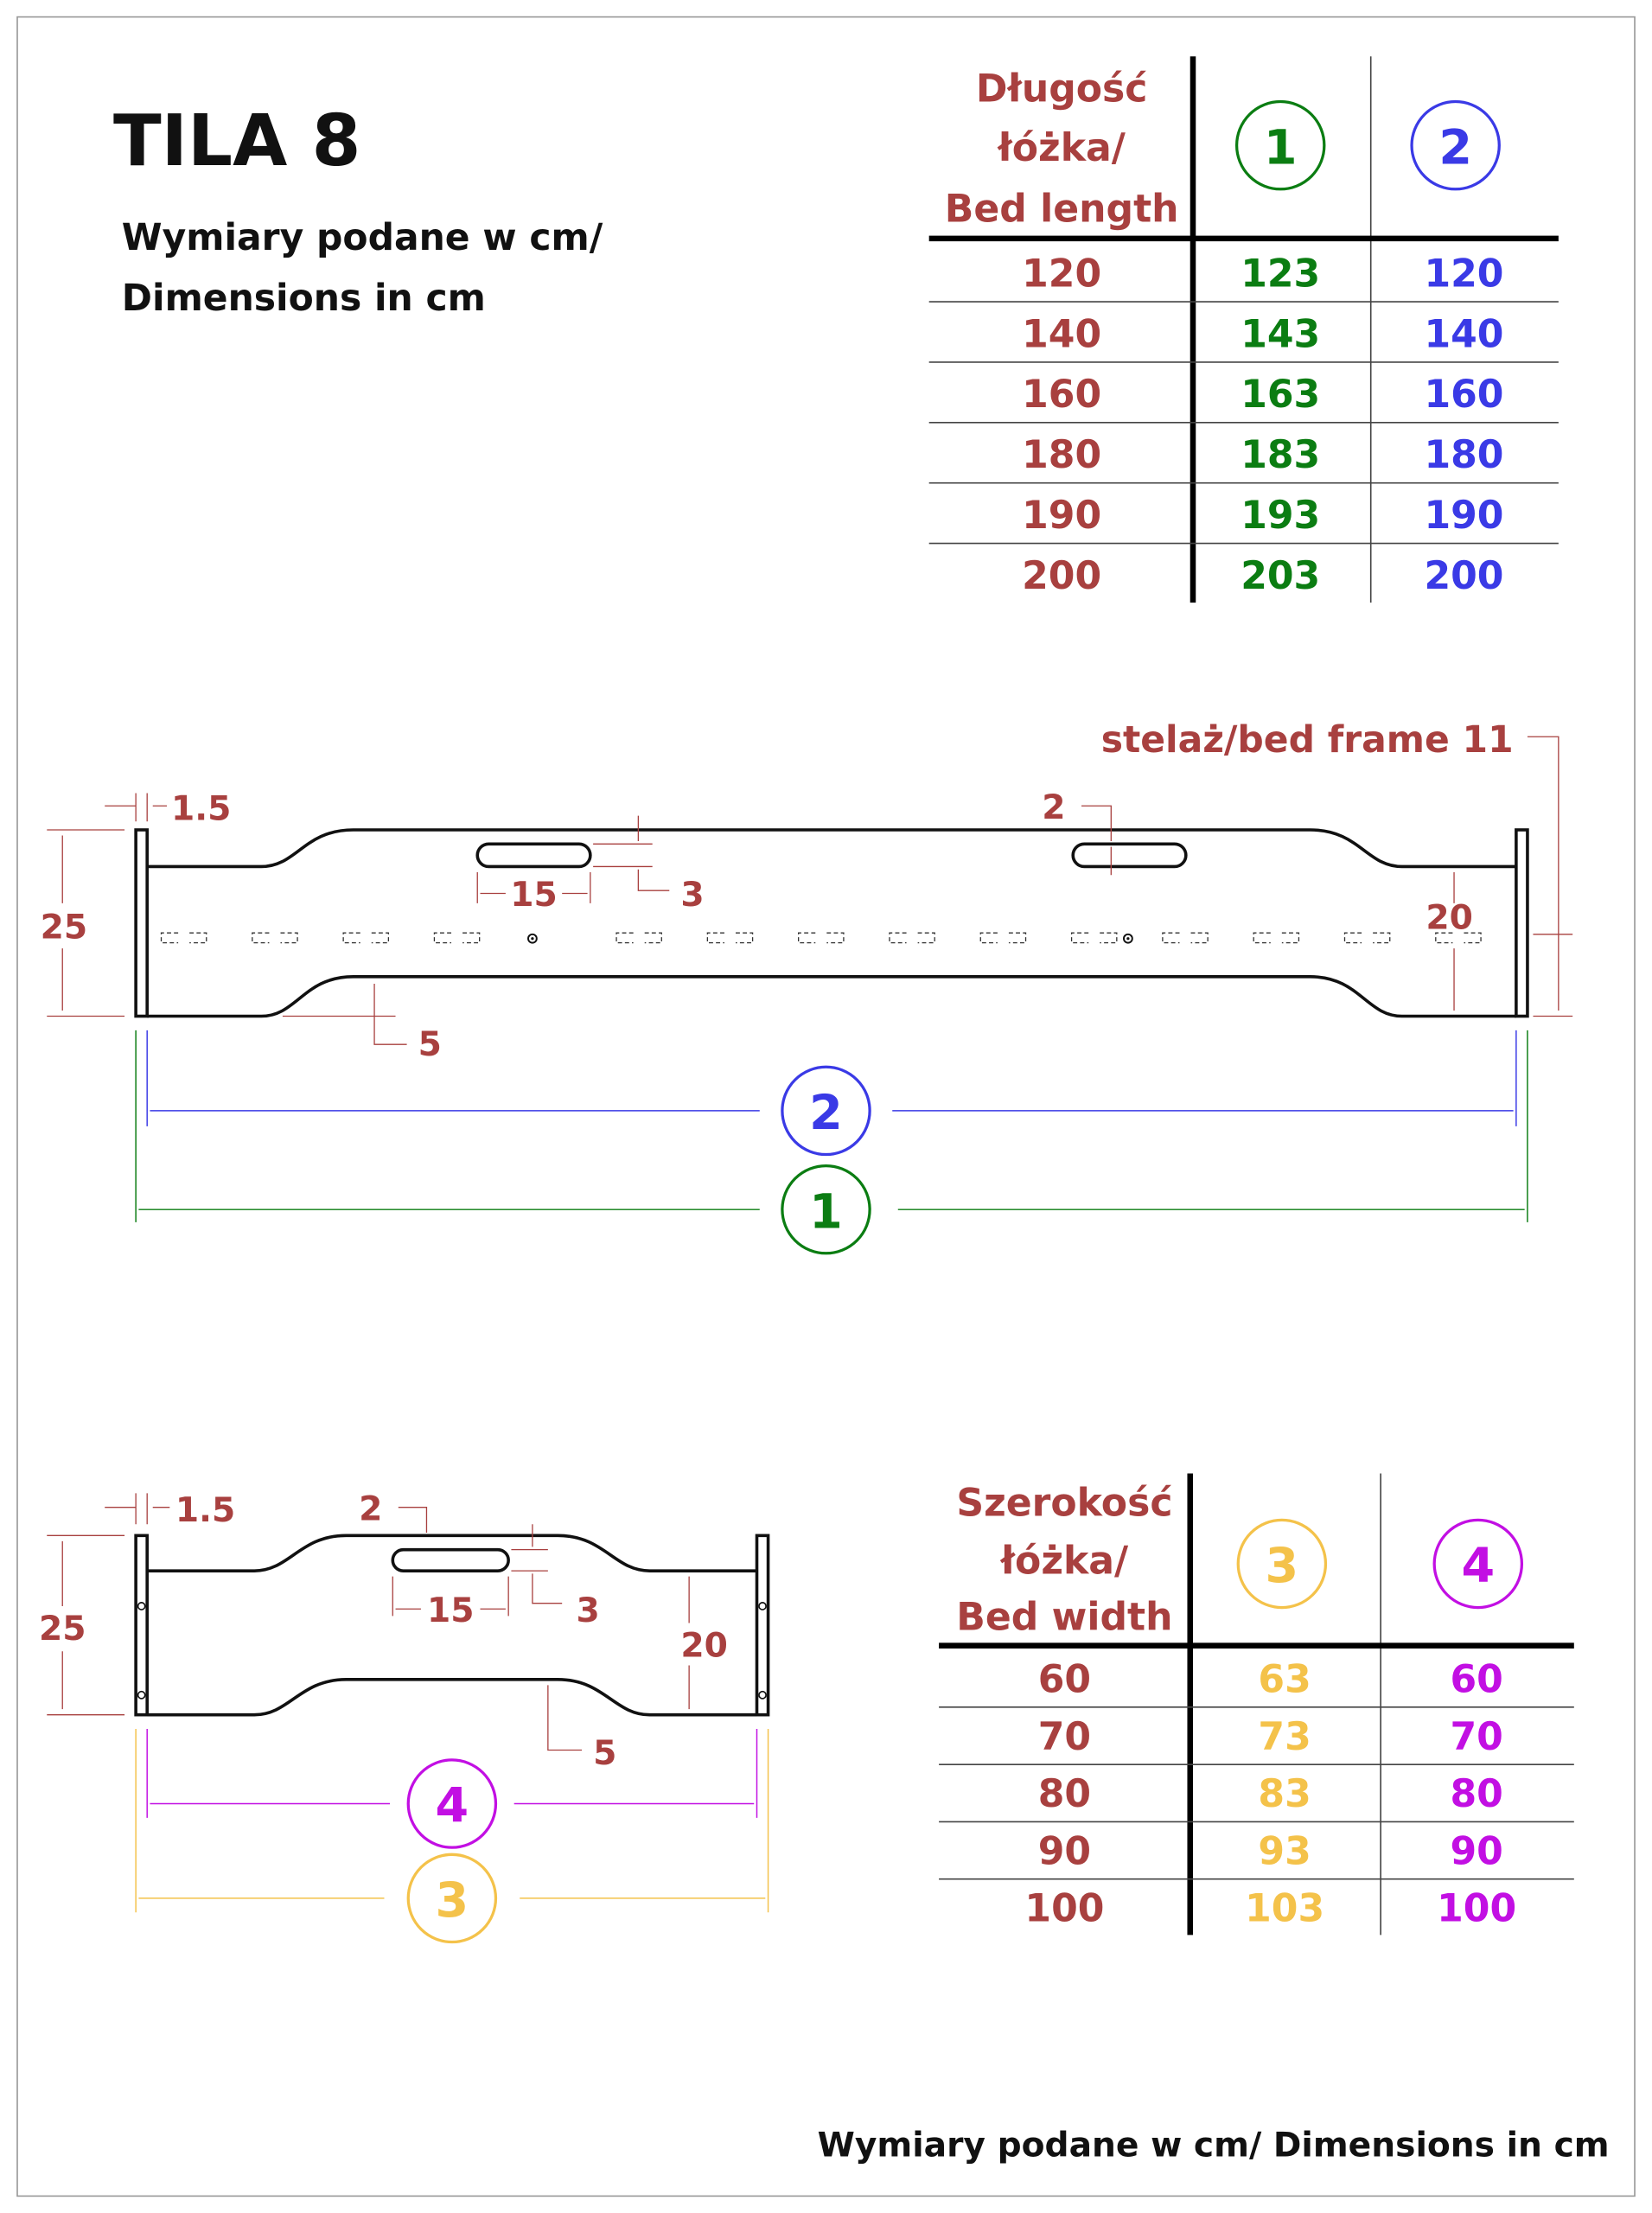 This screenshot has width=1652, height=2213. Describe the element at coordinates (64, 928) in the screenshot. I see `side-height: 25` at that location.